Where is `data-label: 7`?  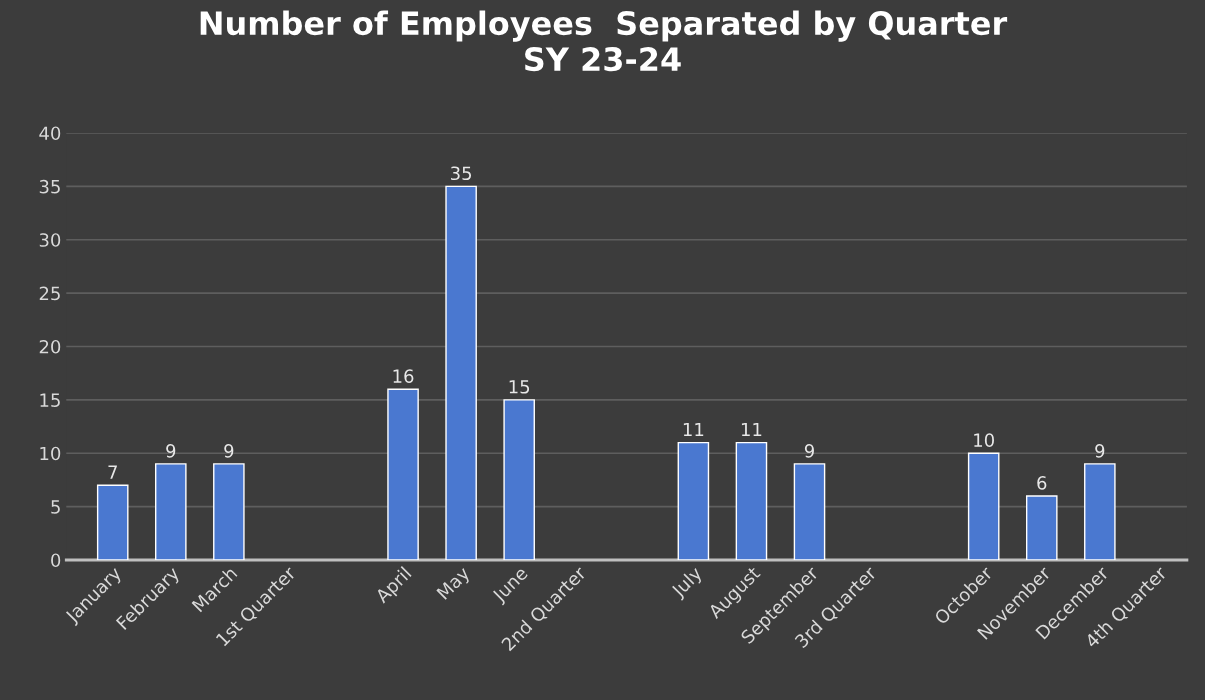 data-label: 7 is located at coordinates (112, 472).